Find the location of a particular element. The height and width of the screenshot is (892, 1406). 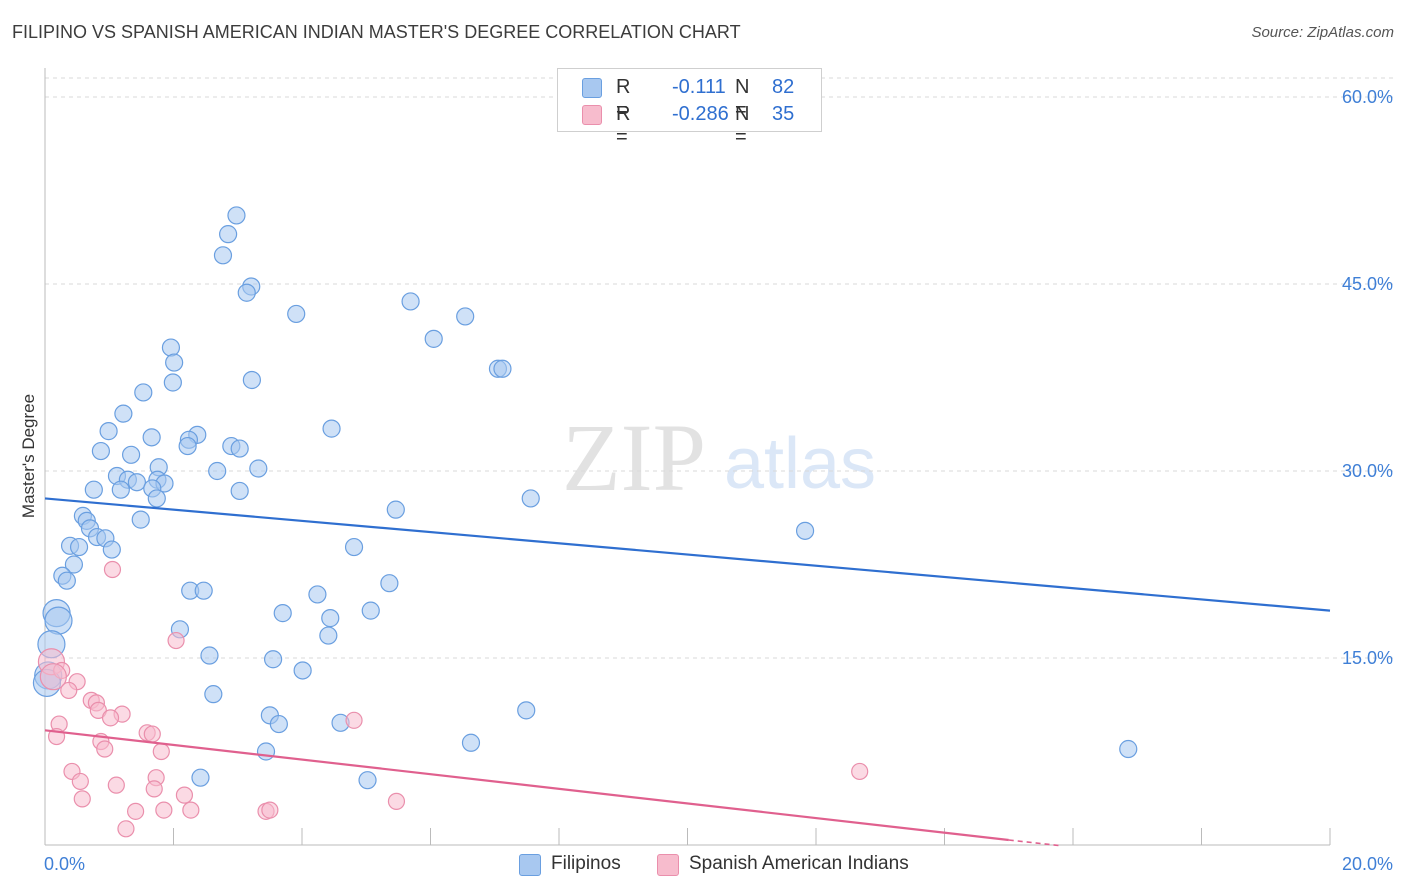

series-label: Spanish American Indians is located at coordinates (799, 863).